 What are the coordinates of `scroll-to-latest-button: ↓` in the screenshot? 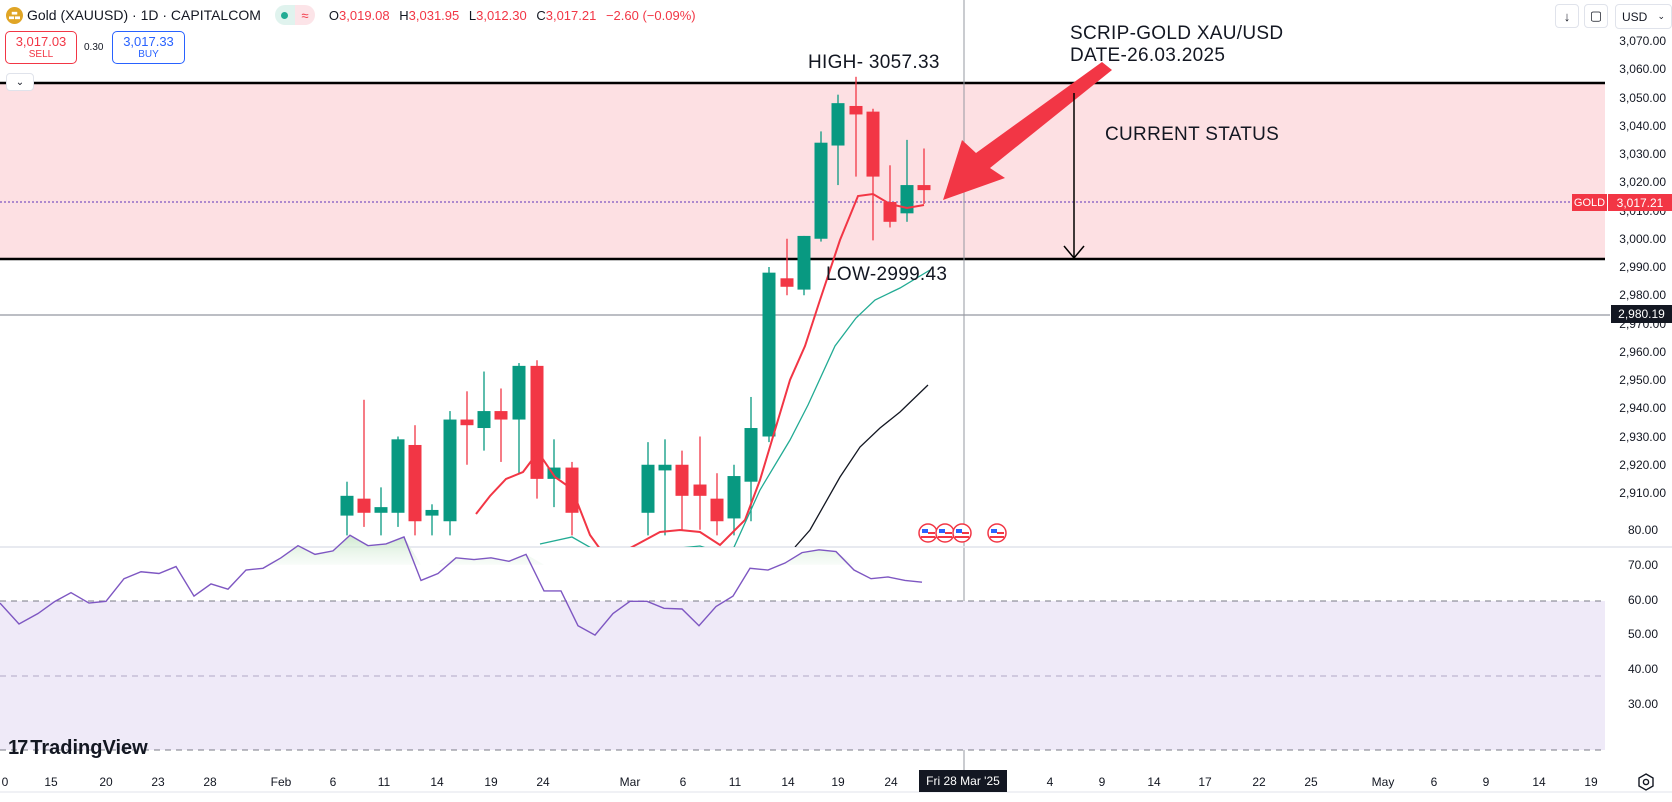 It's located at (1567, 16).